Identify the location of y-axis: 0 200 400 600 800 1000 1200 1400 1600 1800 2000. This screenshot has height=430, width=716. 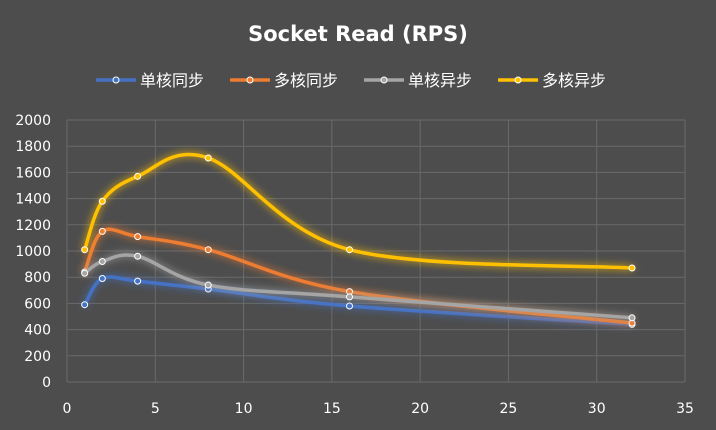
(33, 252).